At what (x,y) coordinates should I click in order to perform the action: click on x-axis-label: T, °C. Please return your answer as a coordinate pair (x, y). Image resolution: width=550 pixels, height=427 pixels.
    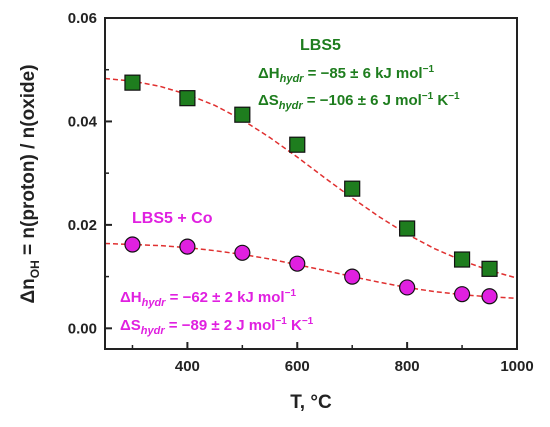
    Looking at the image, I should click on (311, 402).